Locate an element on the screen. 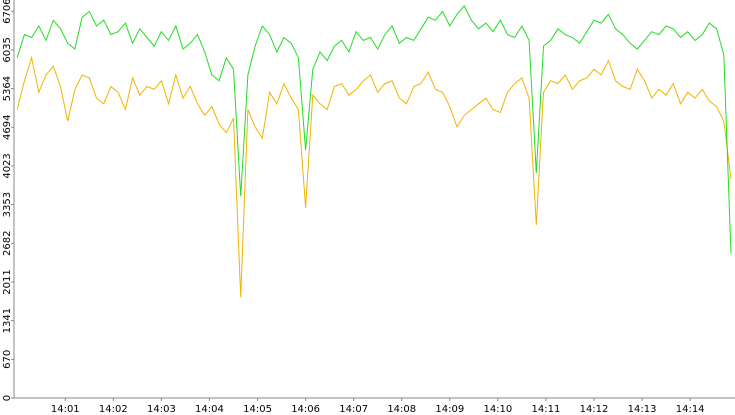 The width and height of the screenshot is (735, 415). y-tick-label: 670 is located at coordinates (7, 359).